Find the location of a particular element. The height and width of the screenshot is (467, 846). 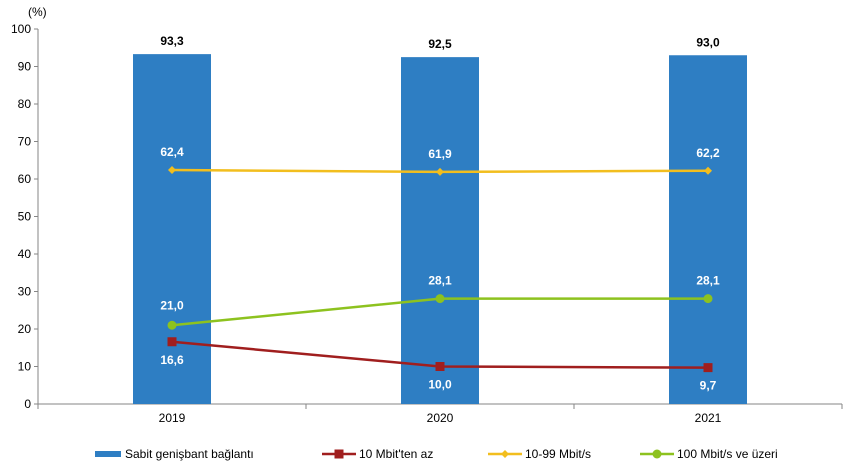

y-axis-unit-label: (%) is located at coordinates (37, 12).